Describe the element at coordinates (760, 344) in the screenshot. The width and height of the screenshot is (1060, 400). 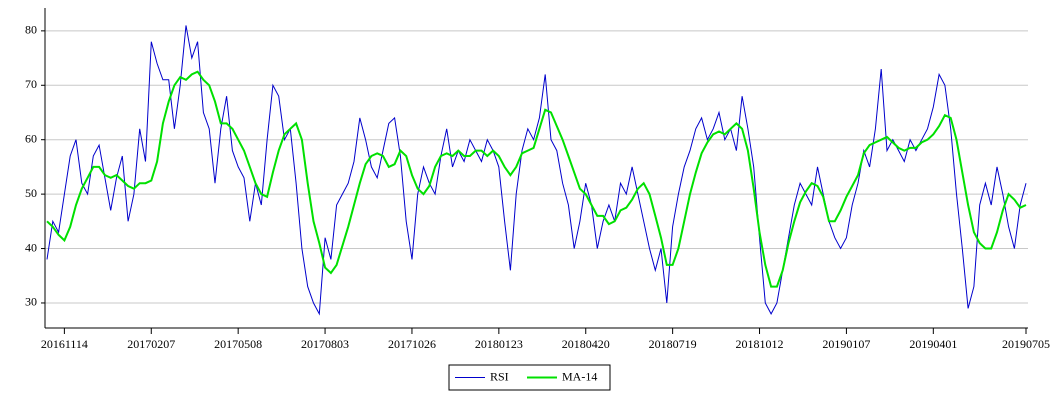
I see `x-tick-label: 20181012` at that location.